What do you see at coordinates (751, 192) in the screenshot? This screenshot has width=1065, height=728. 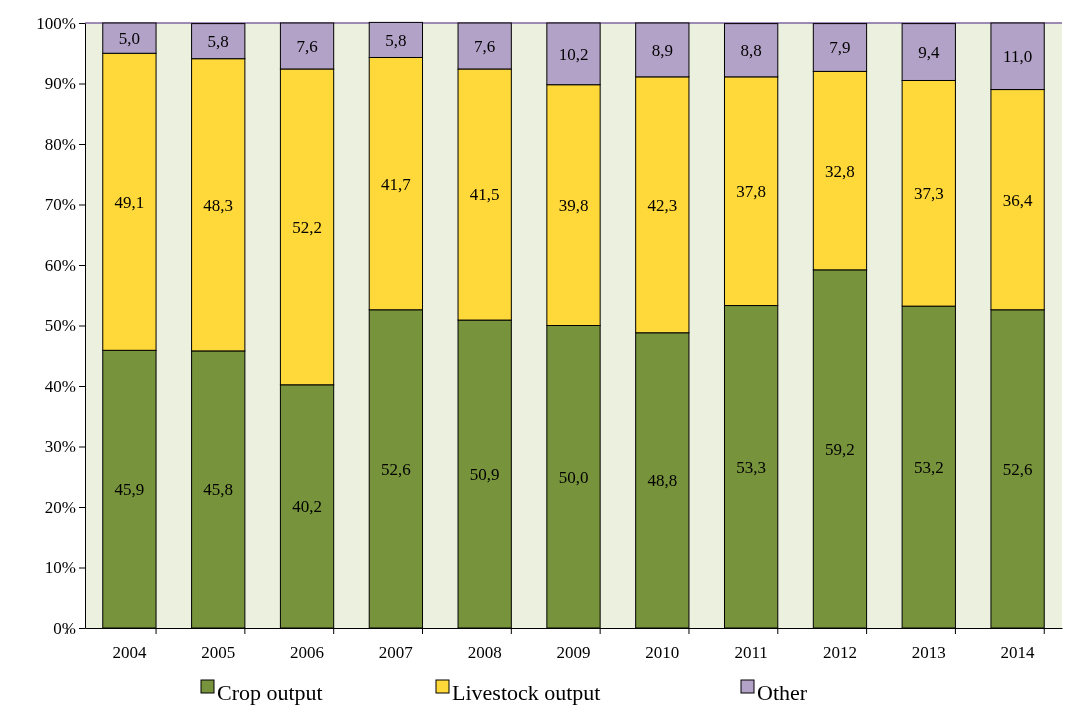 I see `data-label: 37,8` at bounding box center [751, 192].